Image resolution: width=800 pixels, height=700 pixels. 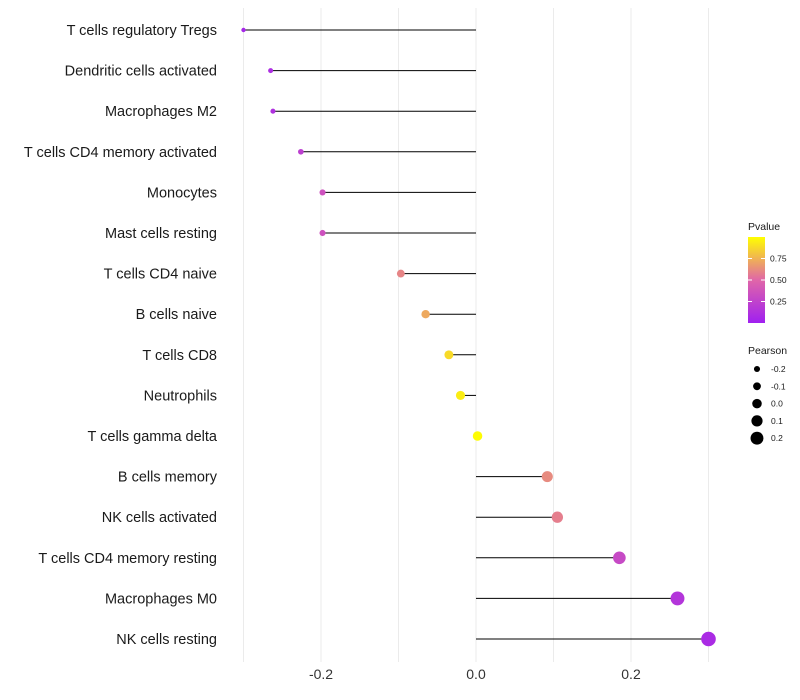 What do you see at coordinates (778, 259) in the screenshot?
I see `legend-pvalue-tick-label: 0.75` at bounding box center [778, 259].